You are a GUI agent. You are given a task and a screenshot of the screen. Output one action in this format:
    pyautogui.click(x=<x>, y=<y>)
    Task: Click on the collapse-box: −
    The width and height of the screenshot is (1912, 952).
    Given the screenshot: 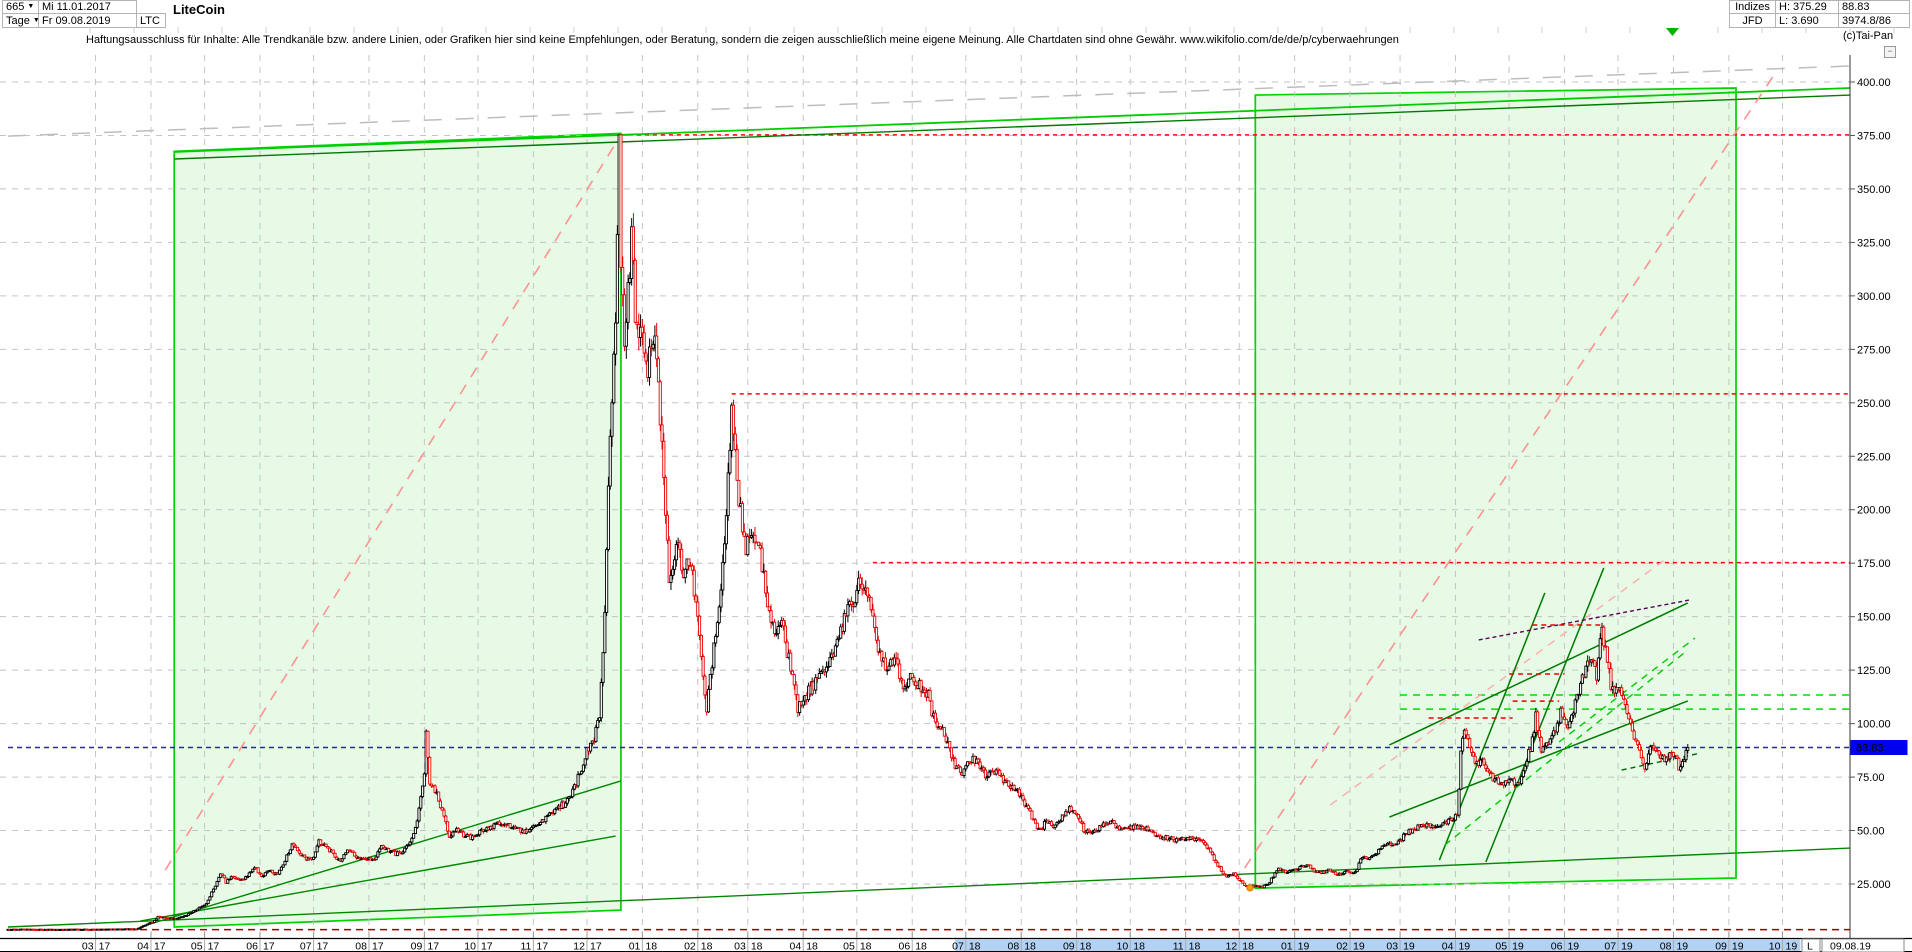 What is the action you would take?
    pyautogui.click(x=1890, y=52)
    